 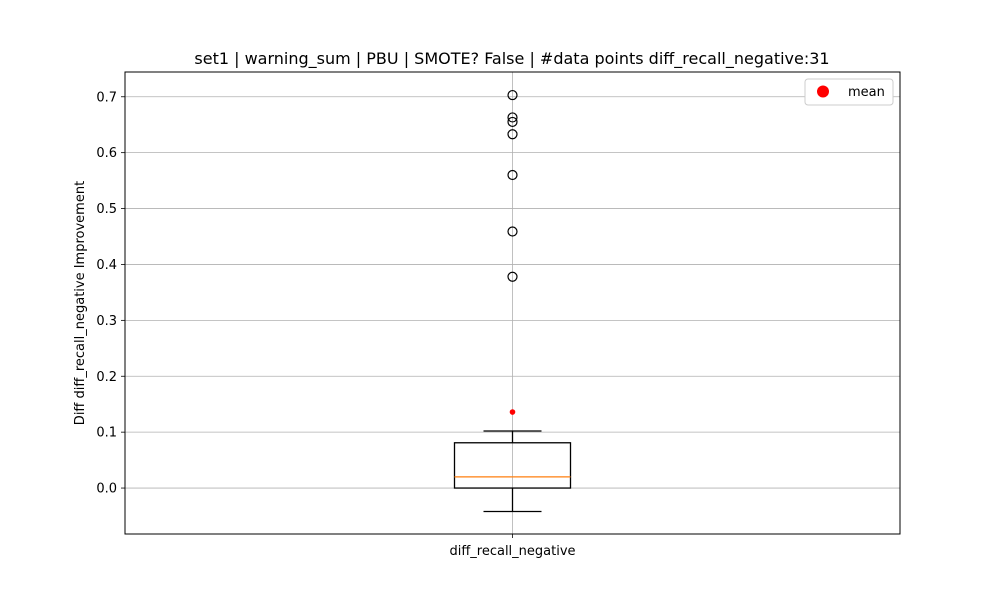 What do you see at coordinates (106, 265) in the screenshot?
I see `y-tick-label: 0.4` at bounding box center [106, 265].